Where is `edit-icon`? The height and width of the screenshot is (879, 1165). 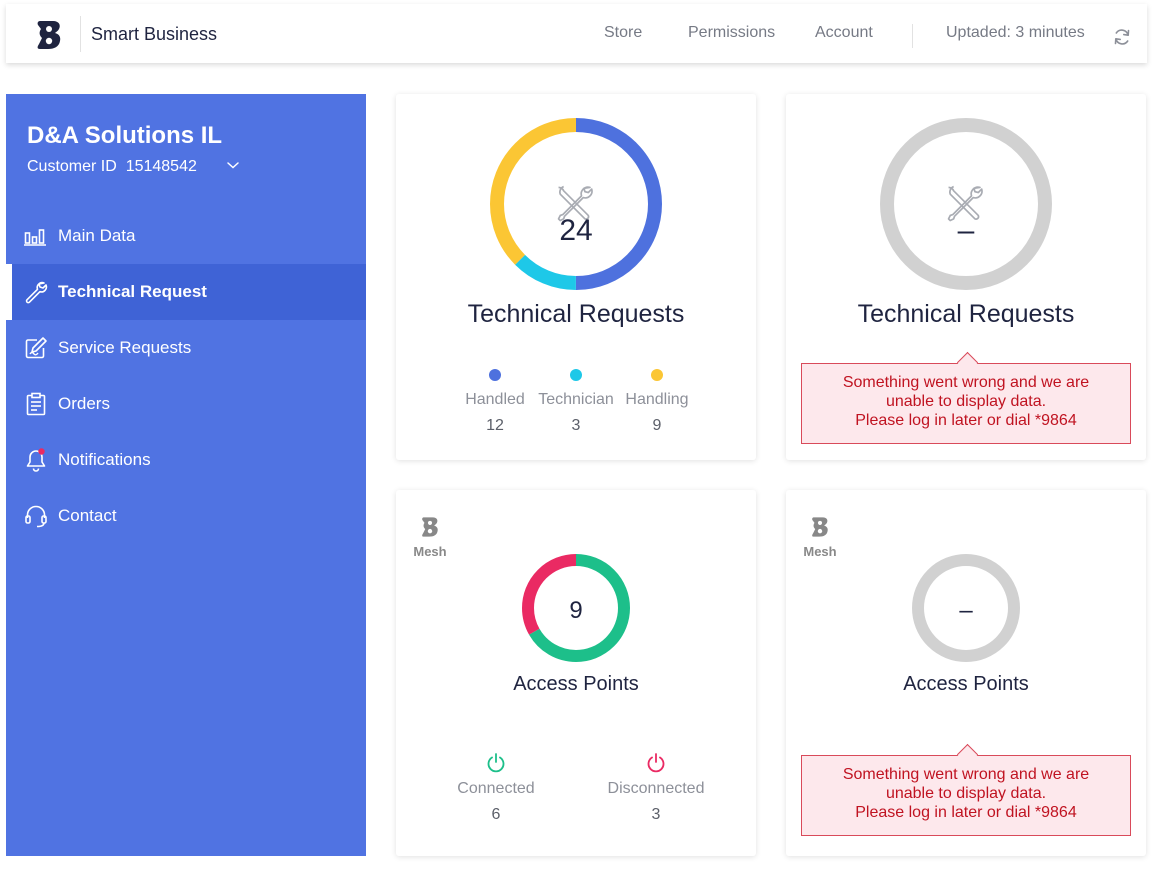 edit-icon is located at coordinates (36, 348).